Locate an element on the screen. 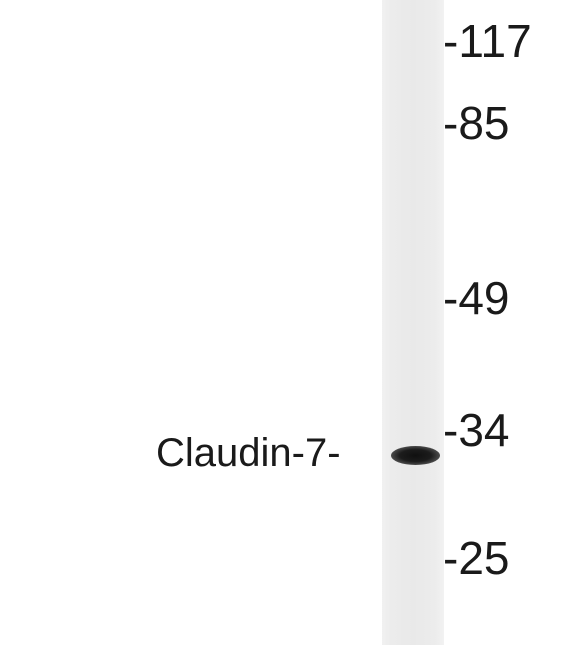  marker-25: -25 is located at coordinates (476, 558).